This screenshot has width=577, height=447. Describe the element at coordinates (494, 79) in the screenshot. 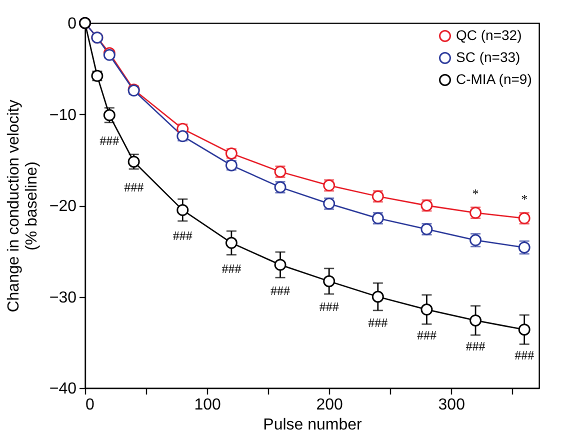

I see `legend-label: C-MIA (n=9)` at that location.